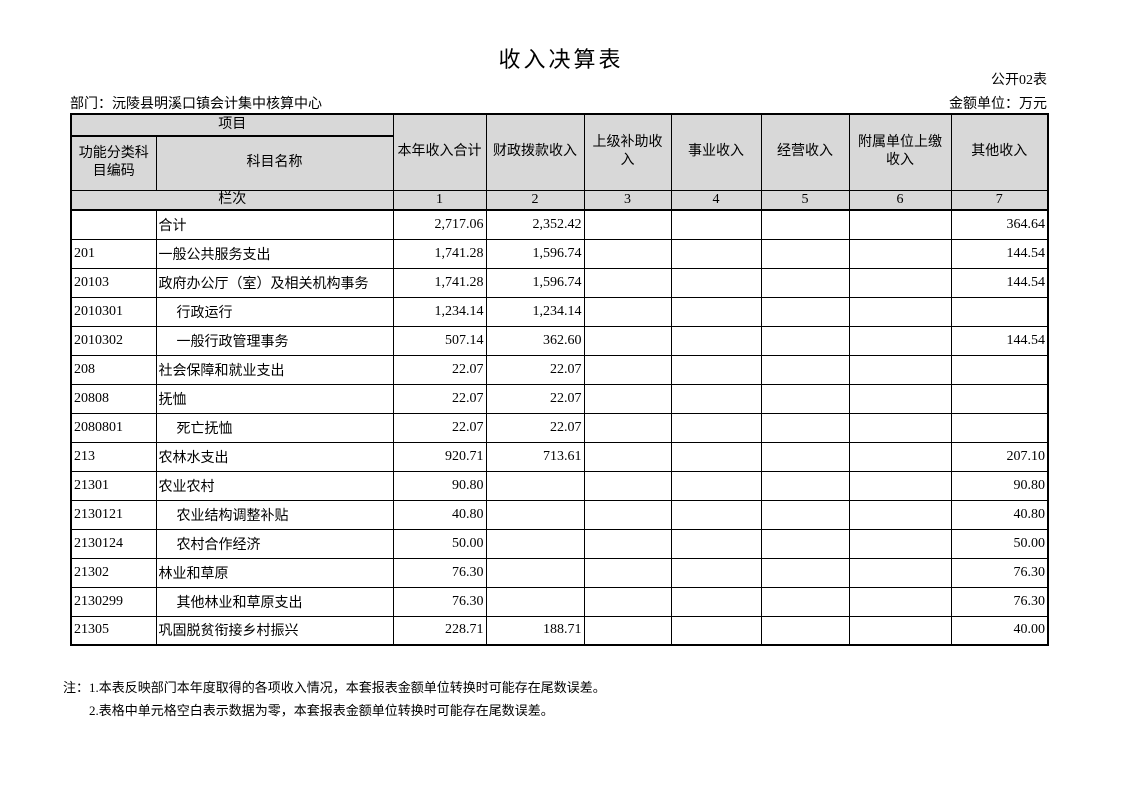 This screenshot has width=1122, height=793. I want to click on code-cell: 201, so click(113, 253).